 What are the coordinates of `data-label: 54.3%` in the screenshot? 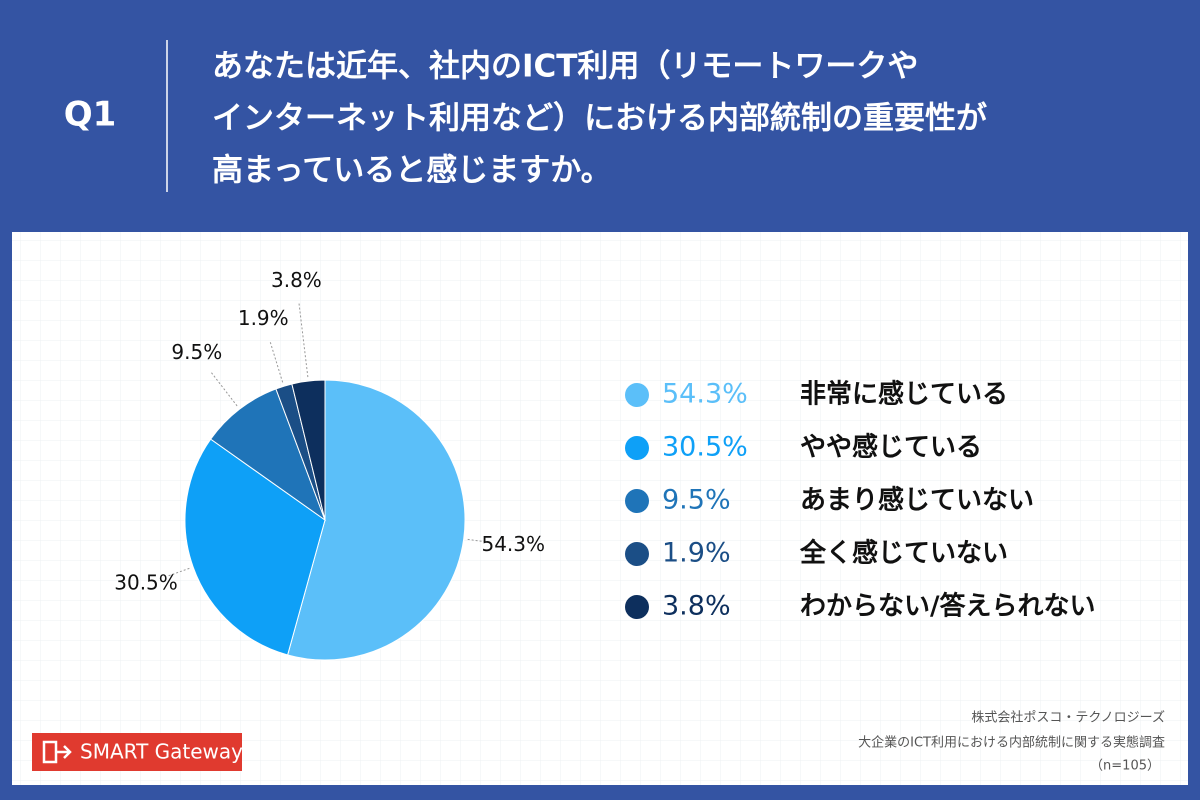 It's located at (513, 544).